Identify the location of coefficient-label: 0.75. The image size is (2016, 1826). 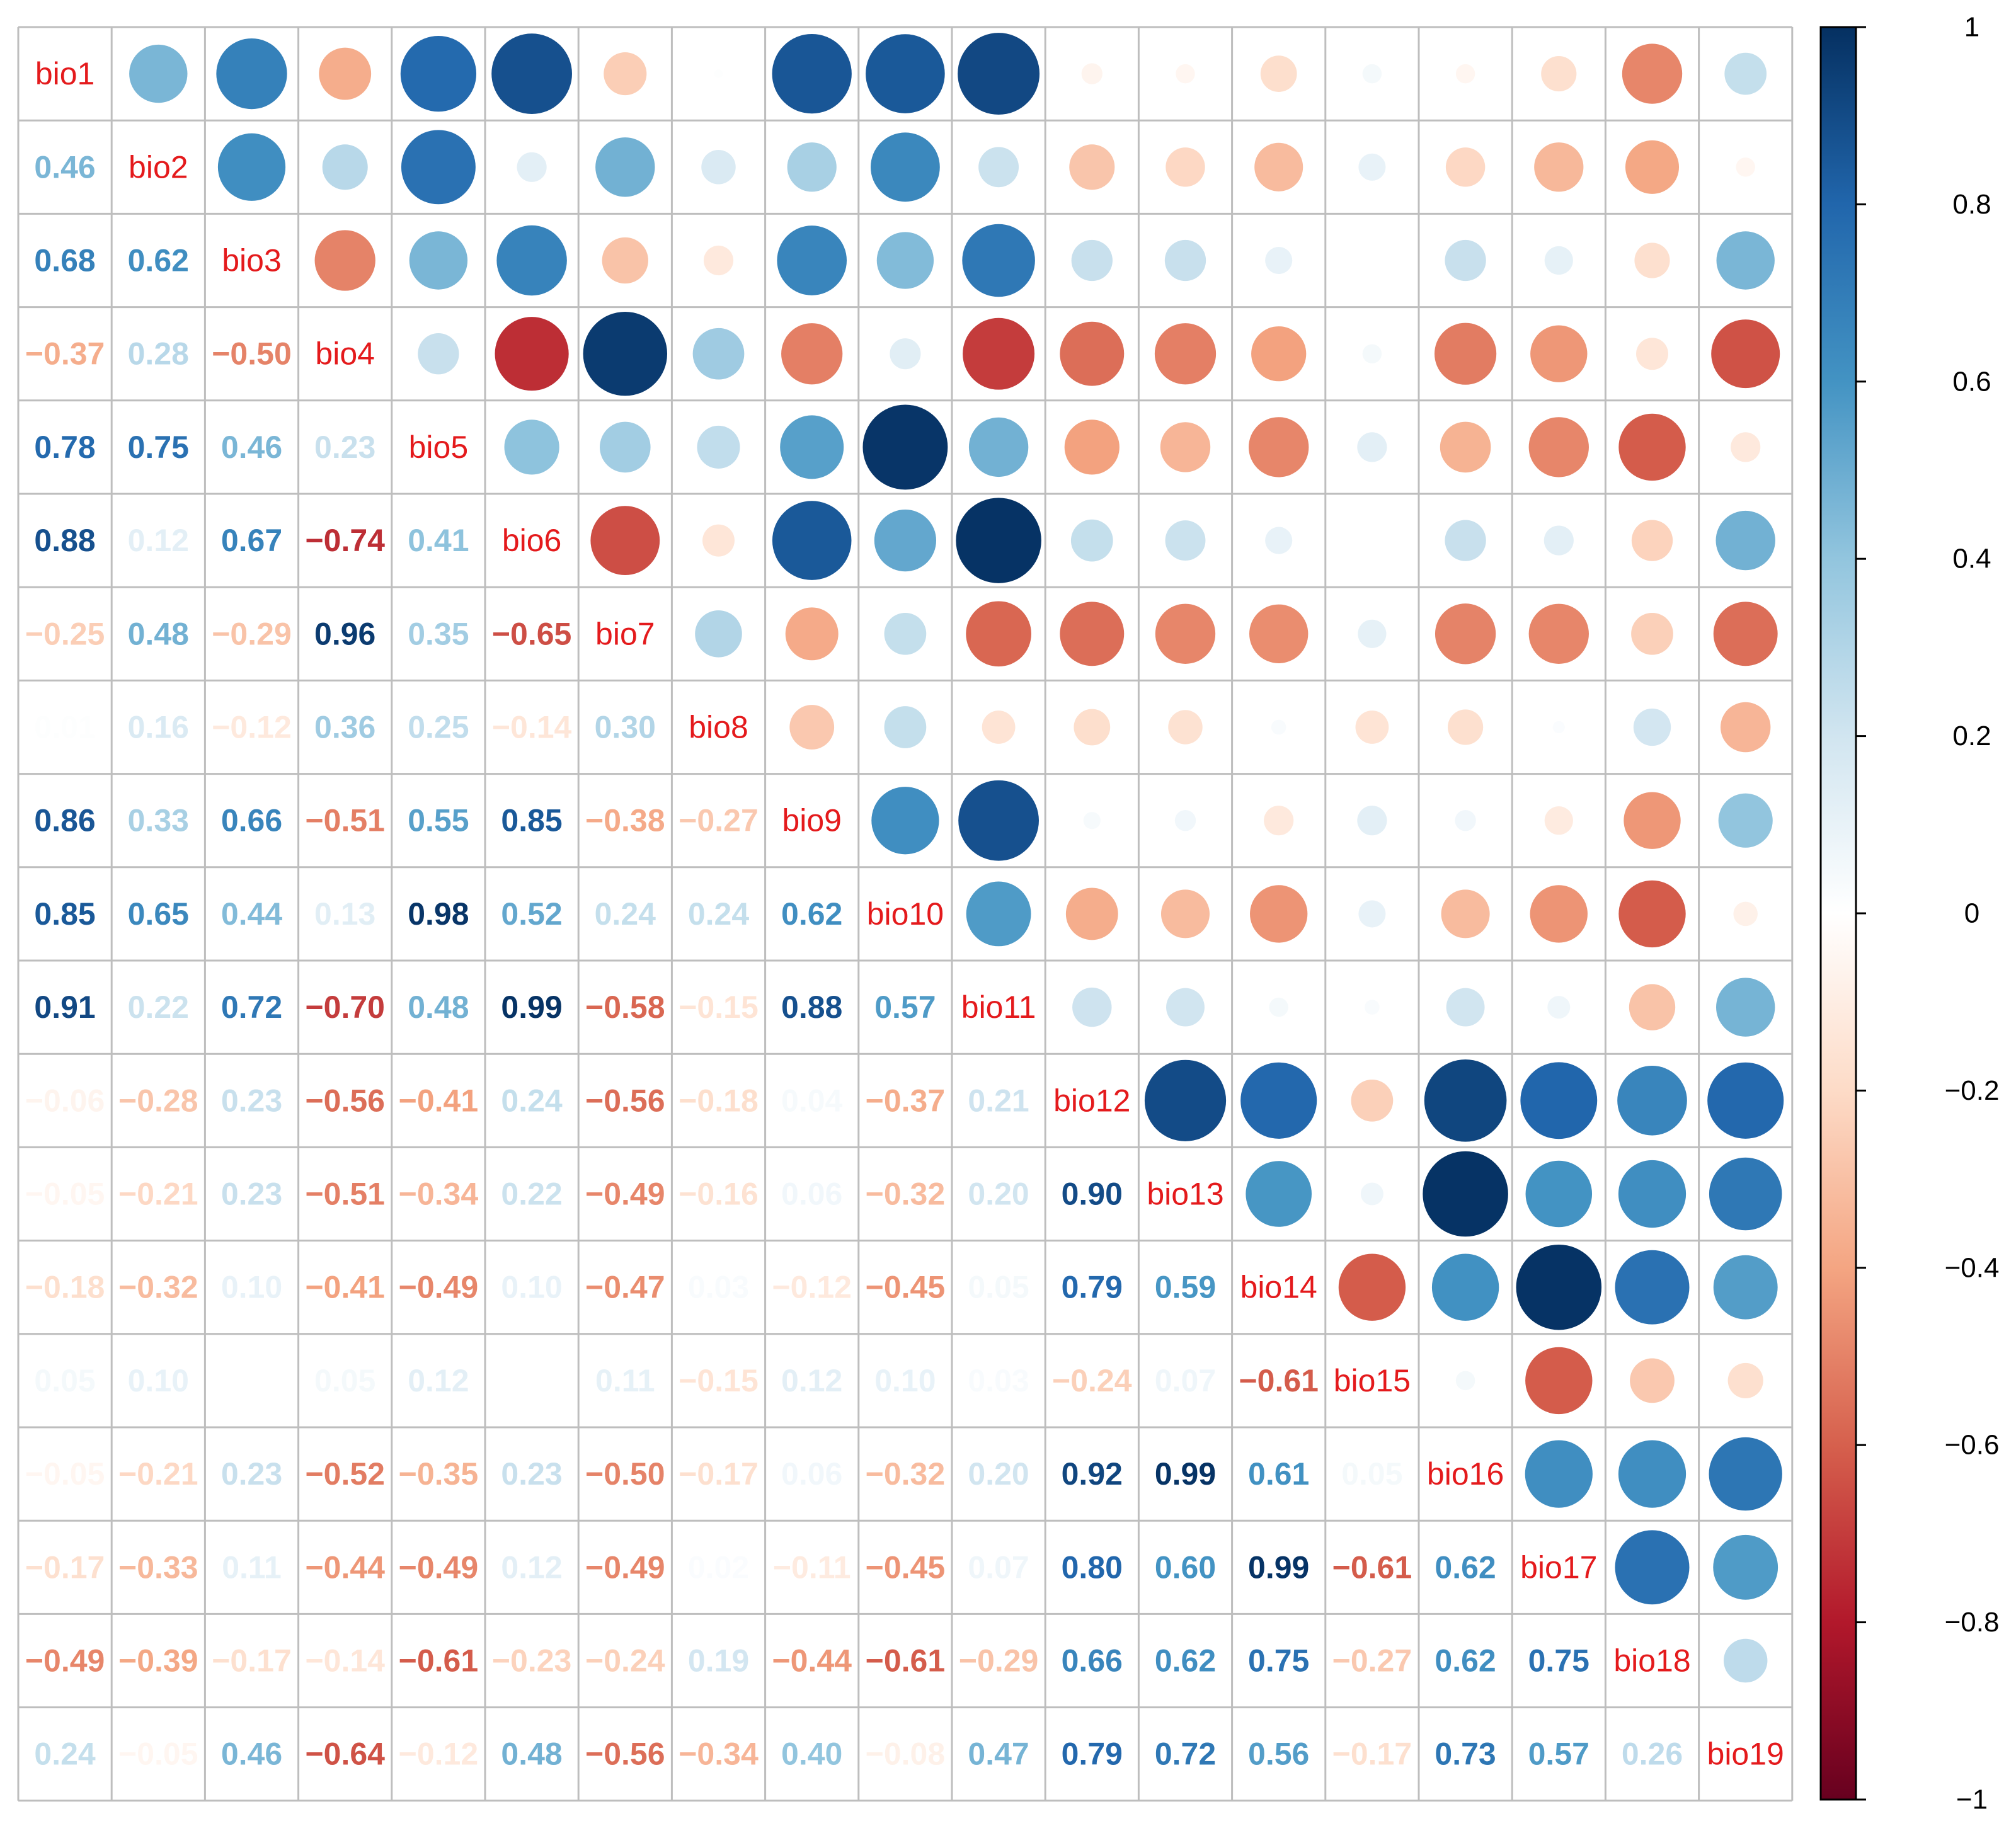
(1278, 1661).